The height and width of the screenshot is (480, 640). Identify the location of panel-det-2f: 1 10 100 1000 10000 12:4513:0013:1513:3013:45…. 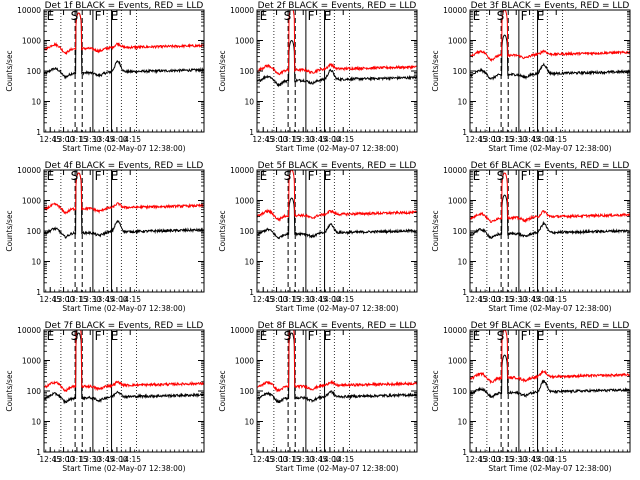
(318, 77).